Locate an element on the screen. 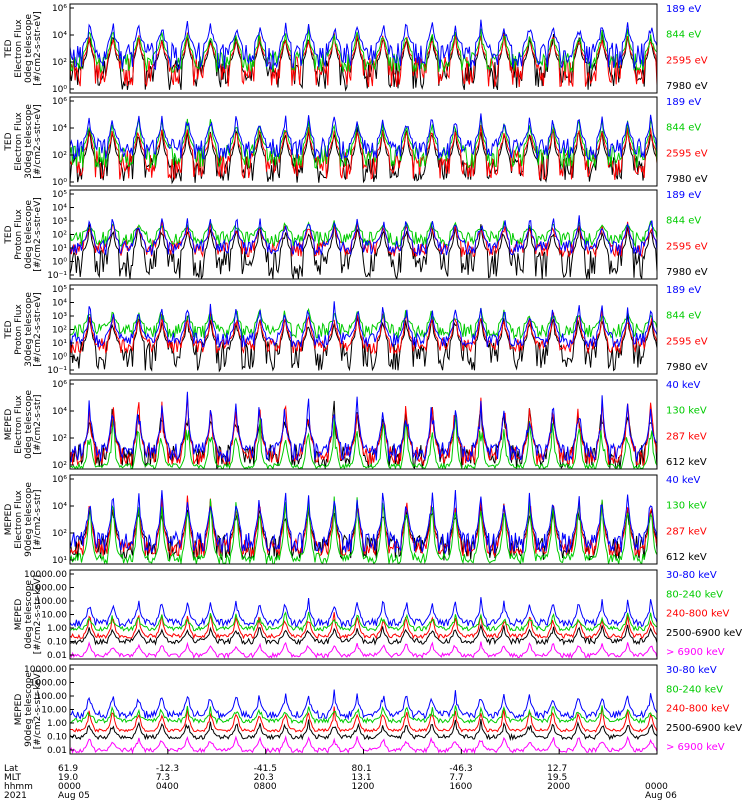 Image resolution: width=750 pixels, height=800 pixels. y-tick-label: 10000.00 is located at coordinates (45, 575).